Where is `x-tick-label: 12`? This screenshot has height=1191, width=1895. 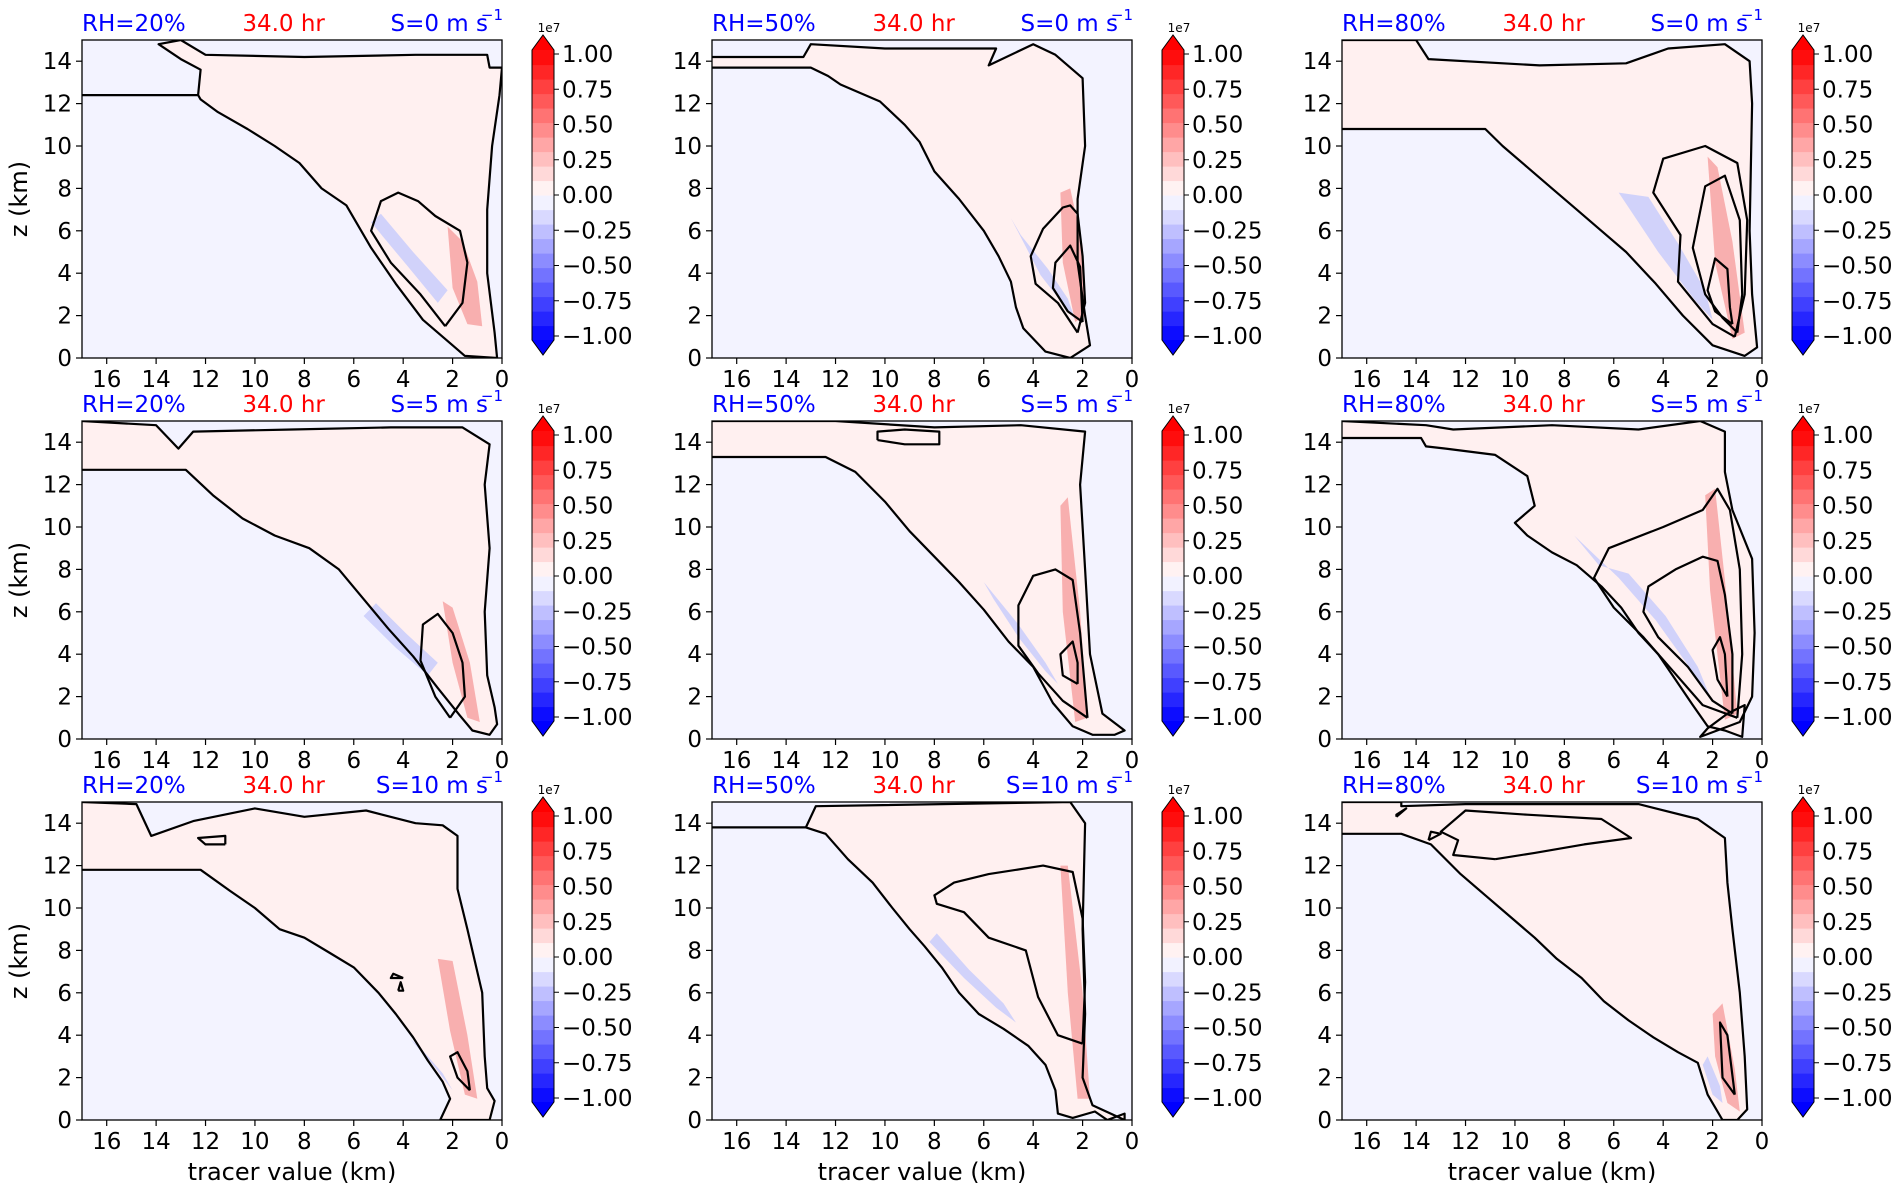 x-tick-label: 12 is located at coordinates (205, 761).